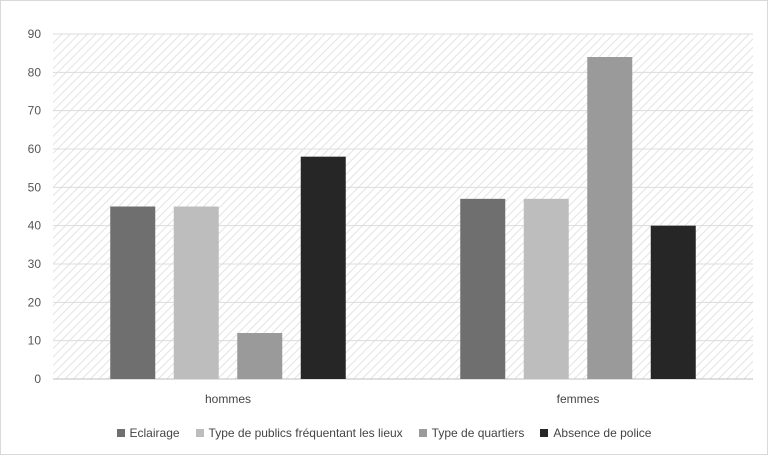 Image resolution: width=768 pixels, height=456 pixels. I want to click on y-tick-label: 80, so click(35, 72).